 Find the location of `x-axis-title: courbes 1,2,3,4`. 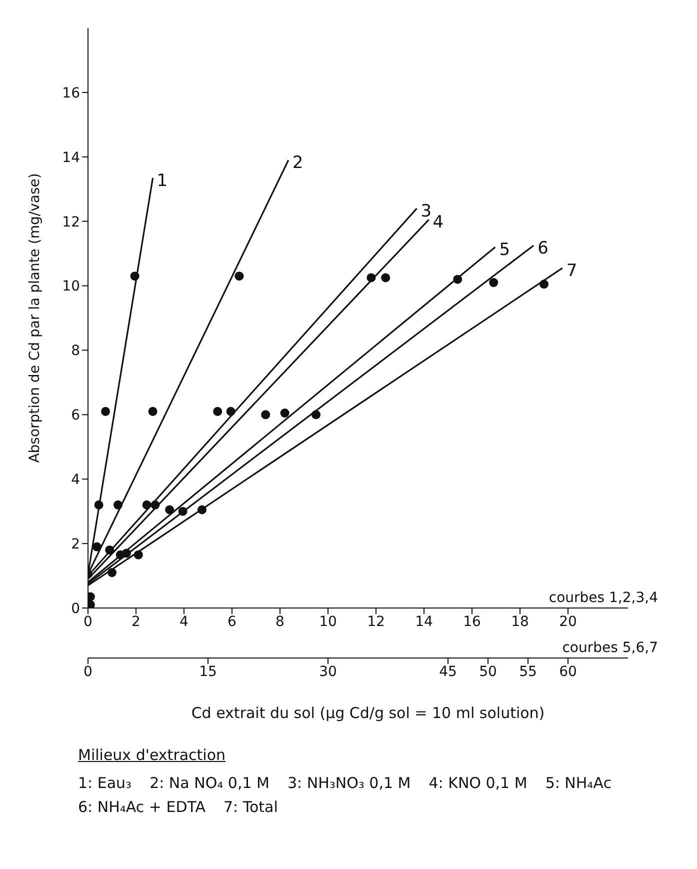

x-axis-title: courbes 1,2,3,4 is located at coordinates (603, 598).